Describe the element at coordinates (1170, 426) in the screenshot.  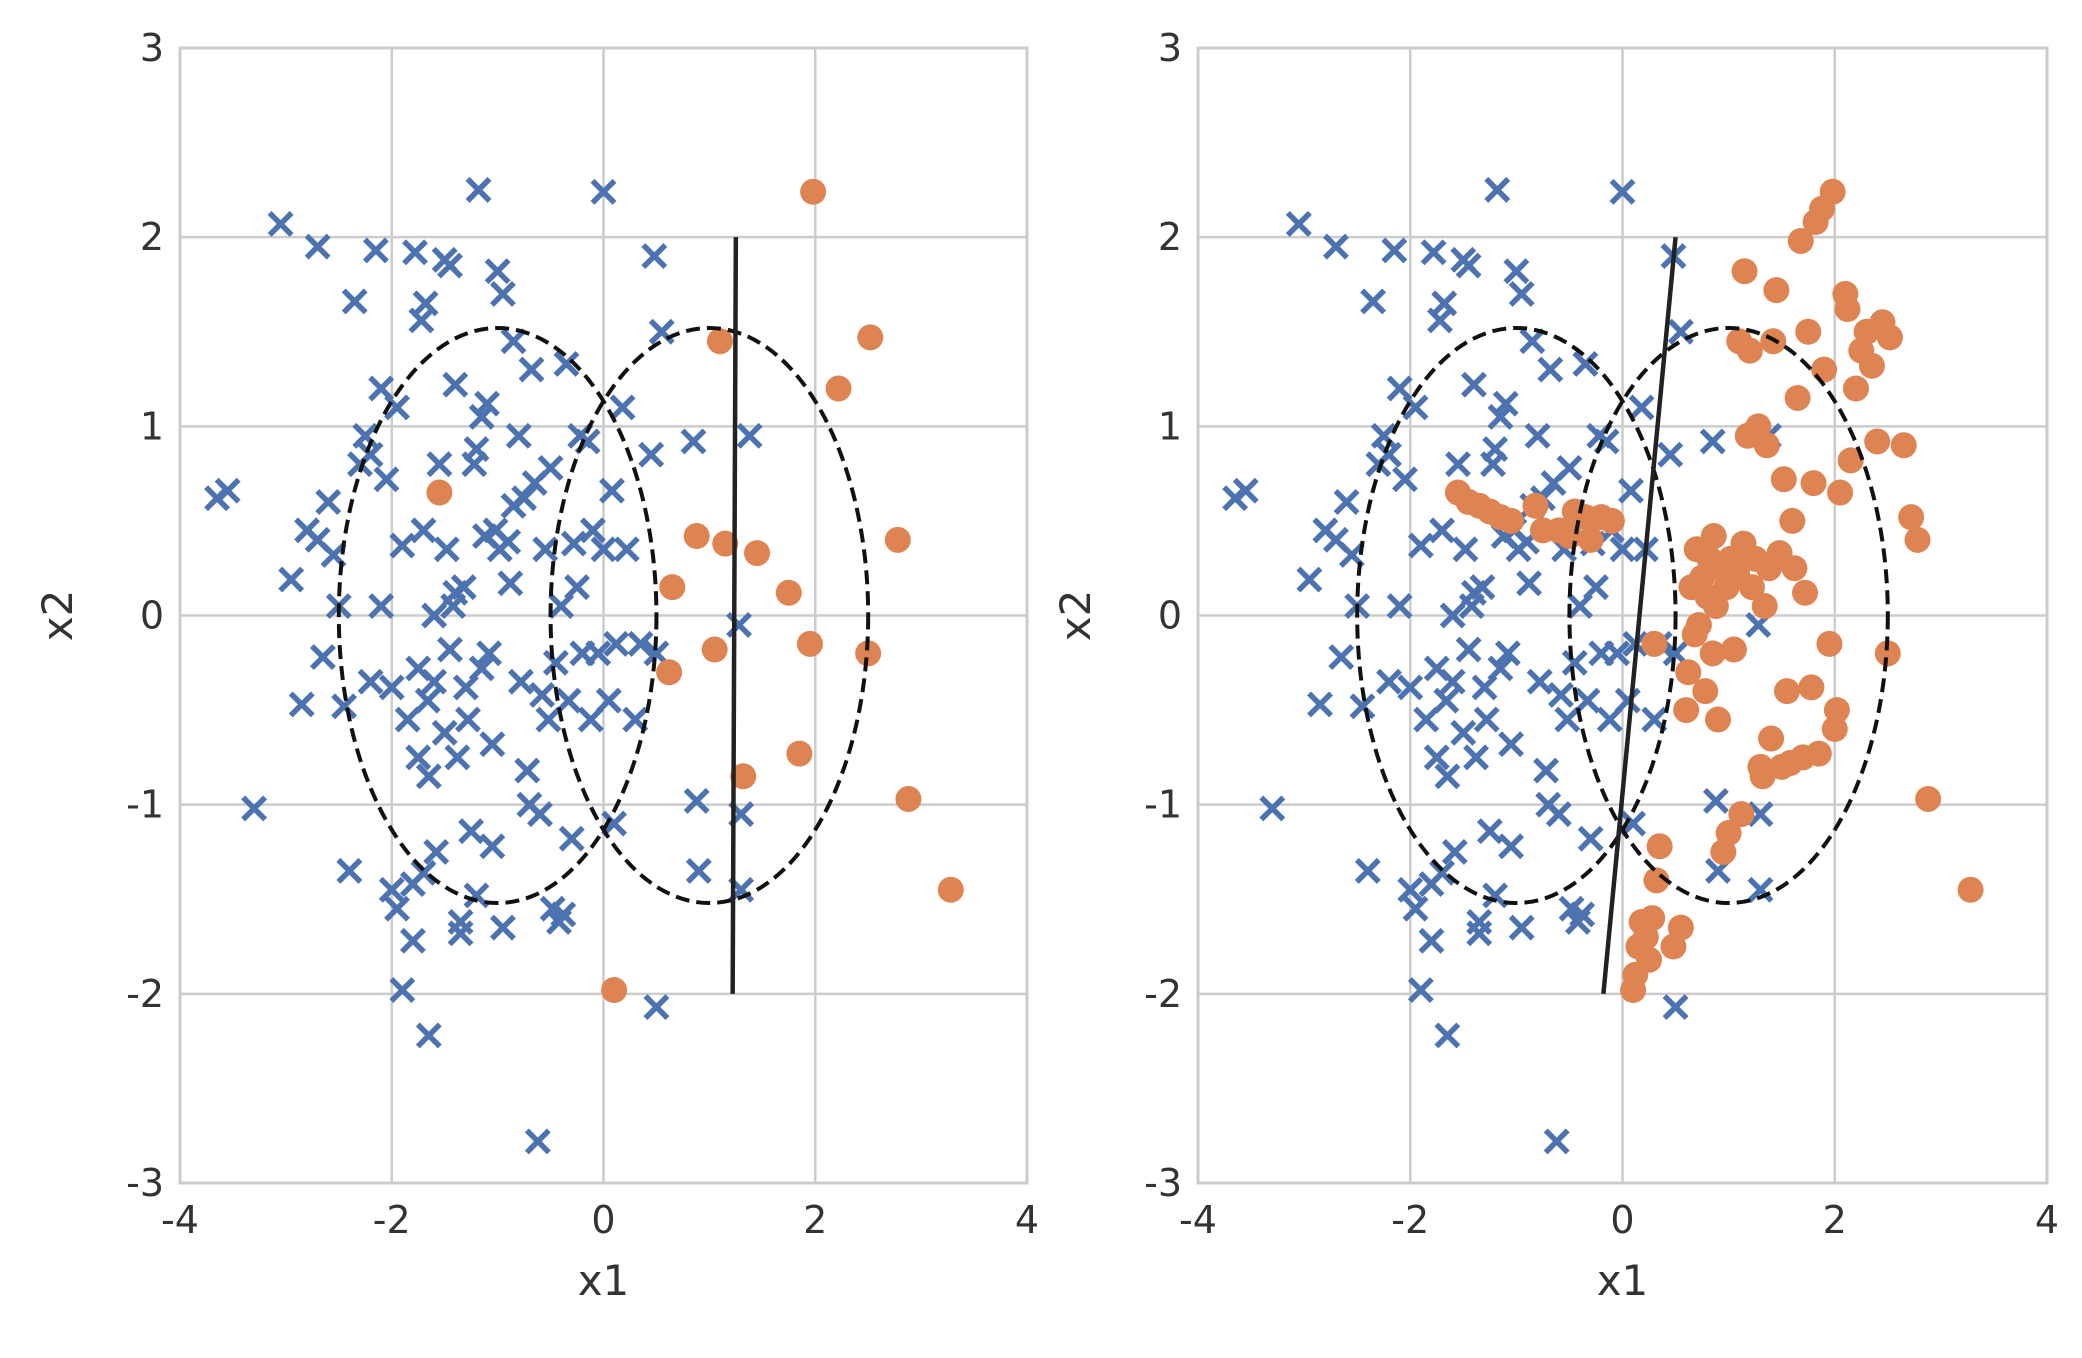
I see `y-tick-label: 1` at that location.